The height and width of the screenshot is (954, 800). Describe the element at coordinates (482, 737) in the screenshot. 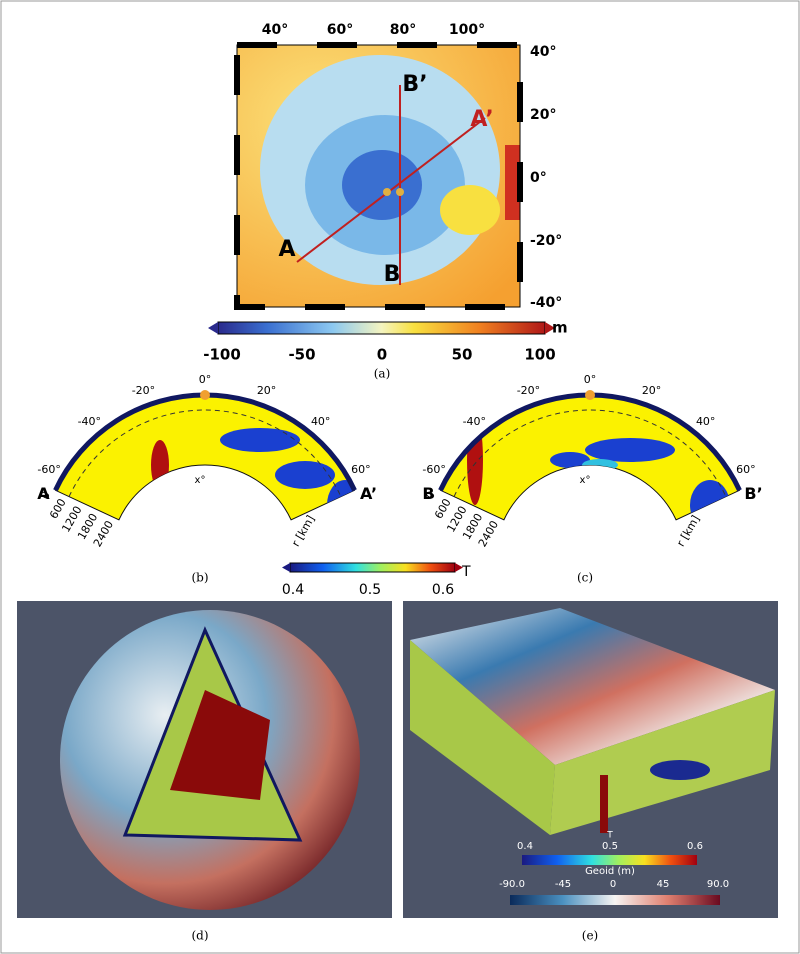

I see `box-side` at that location.